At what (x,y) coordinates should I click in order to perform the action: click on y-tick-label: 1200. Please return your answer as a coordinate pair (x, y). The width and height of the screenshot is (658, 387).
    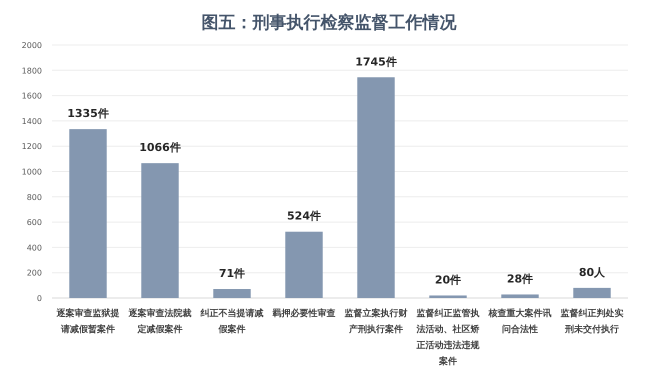
    Looking at the image, I should click on (32, 147).